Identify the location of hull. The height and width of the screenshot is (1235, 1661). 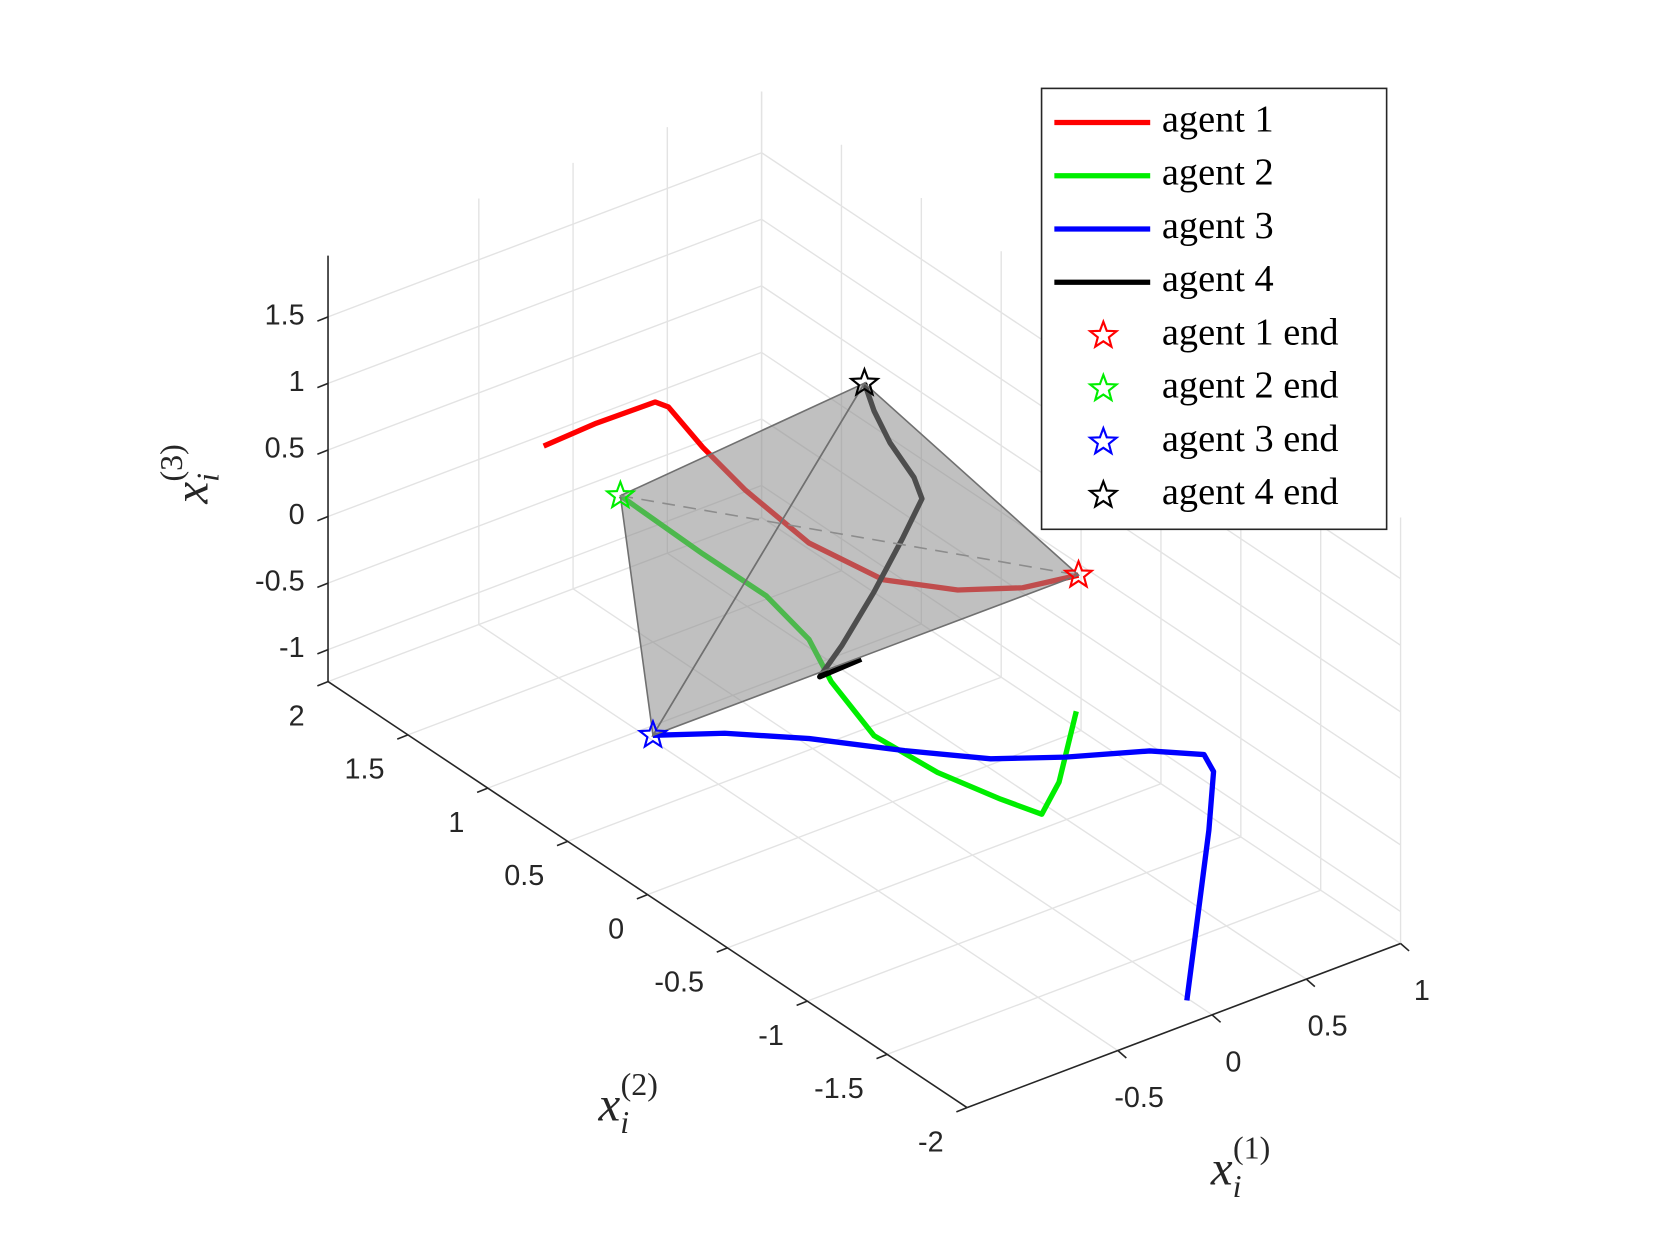
(850, 559).